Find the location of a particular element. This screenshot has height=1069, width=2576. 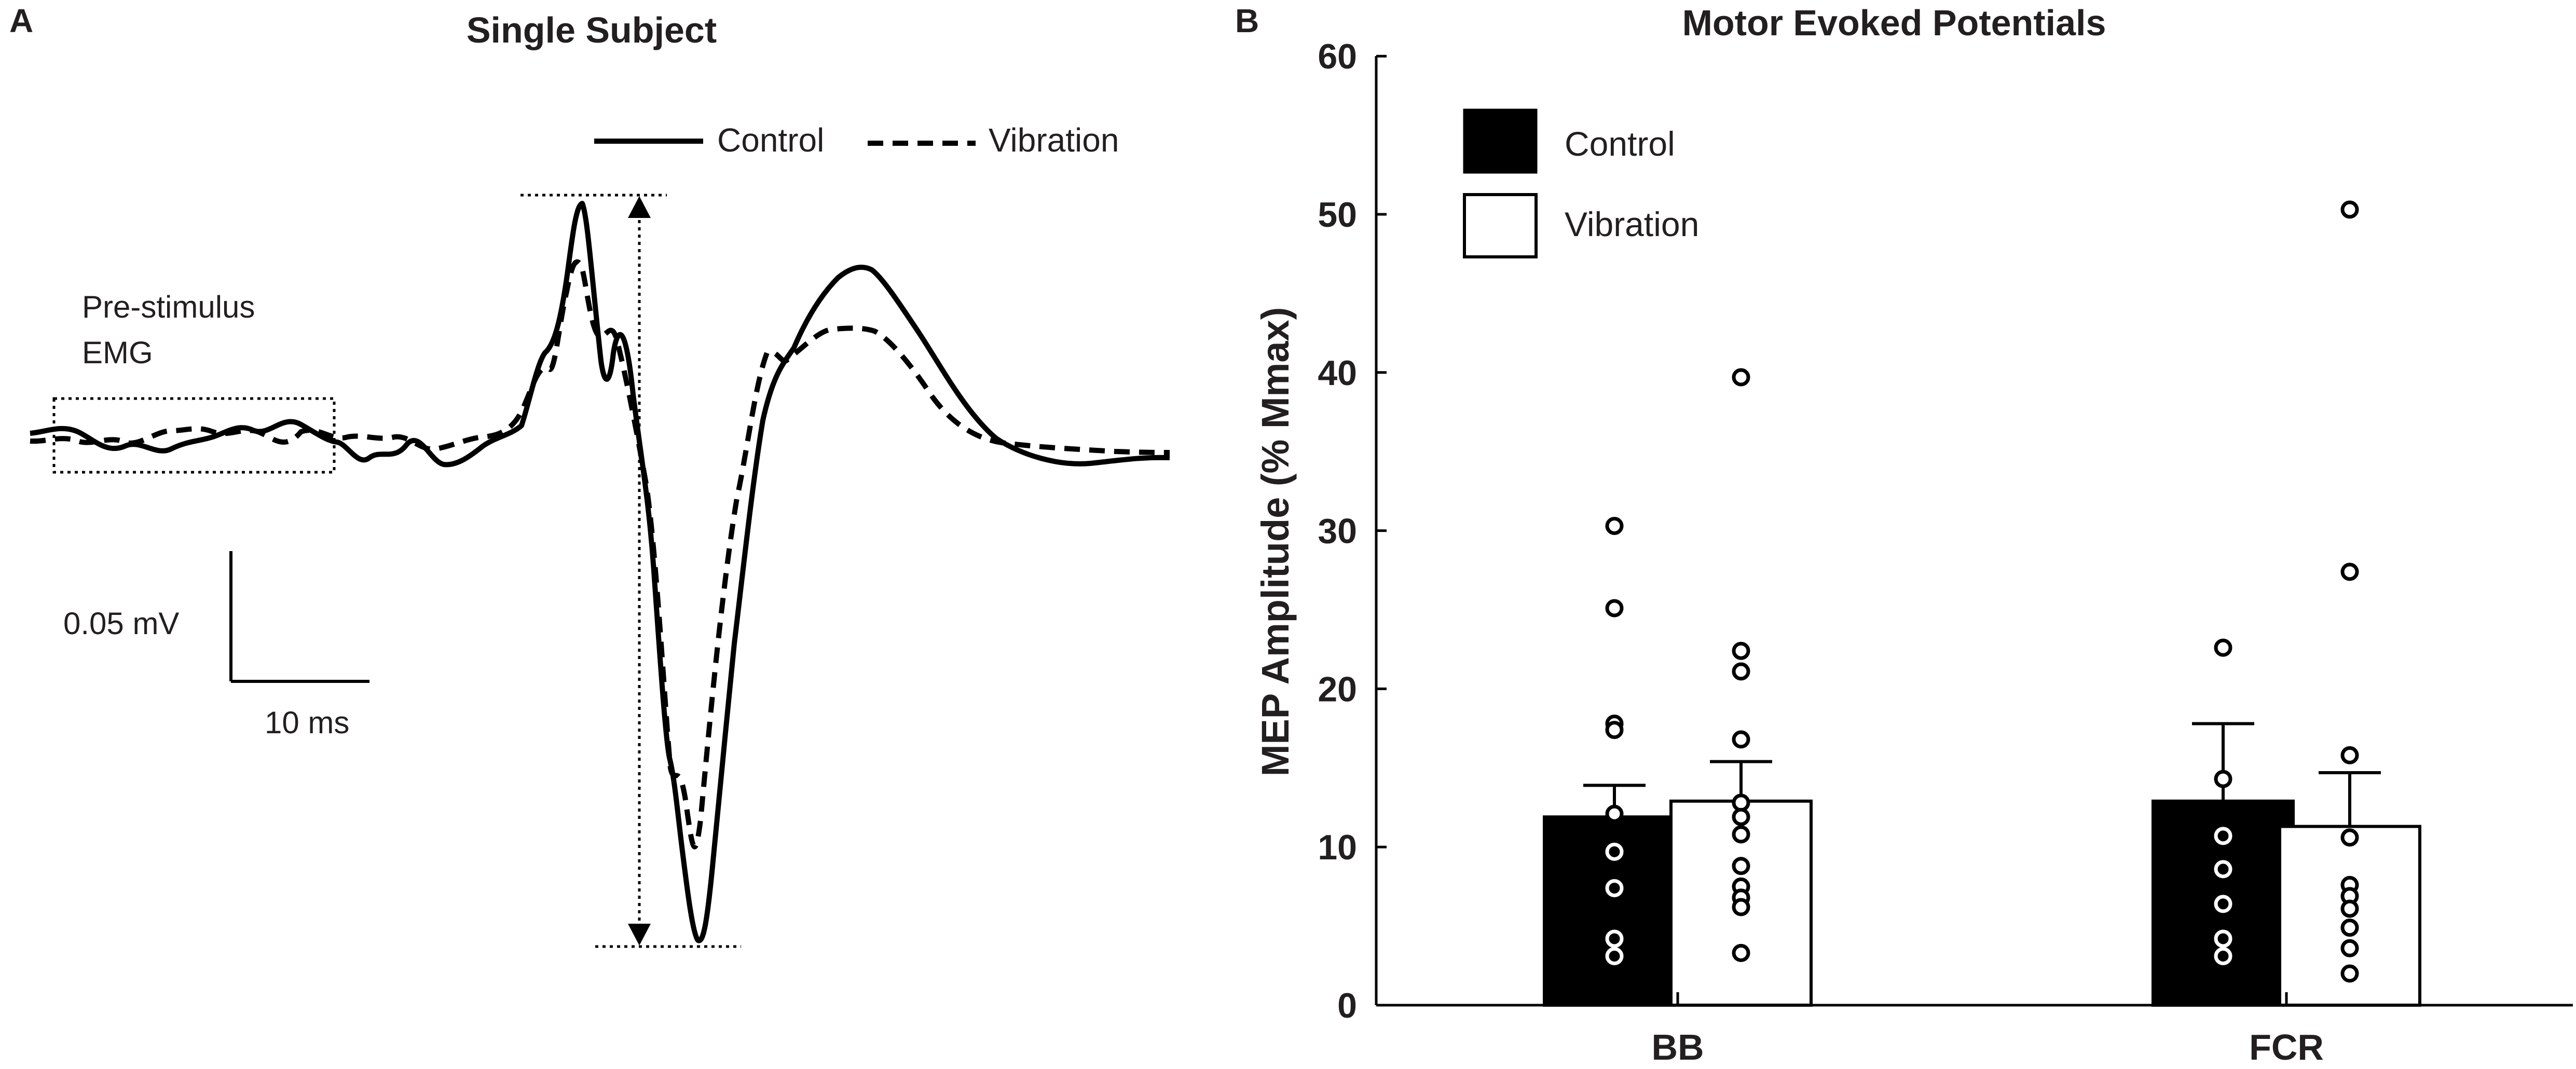

y-tick-label: 60 is located at coordinates (1337, 56).